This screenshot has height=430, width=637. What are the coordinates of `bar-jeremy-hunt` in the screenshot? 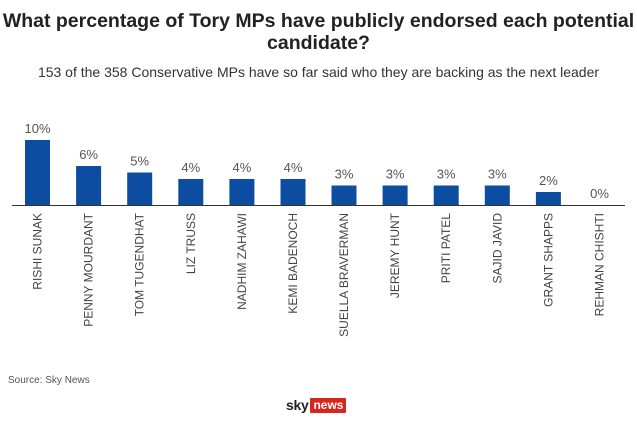 It's located at (395, 195).